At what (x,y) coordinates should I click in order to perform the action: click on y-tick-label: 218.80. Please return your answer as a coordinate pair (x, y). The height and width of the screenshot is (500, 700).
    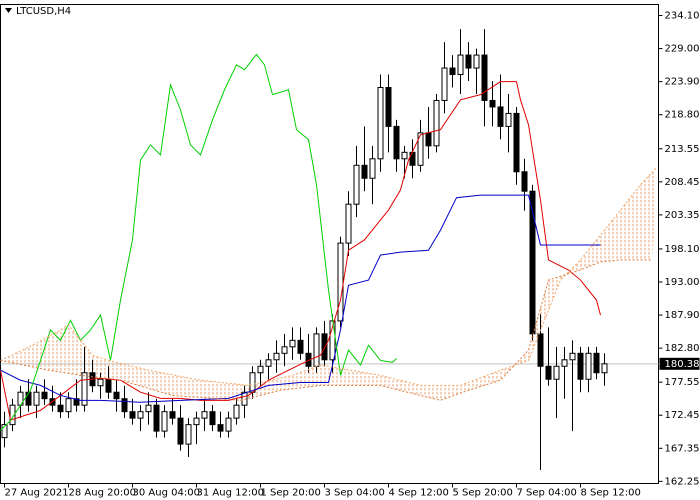
    Looking at the image, I should click on (682, 115).